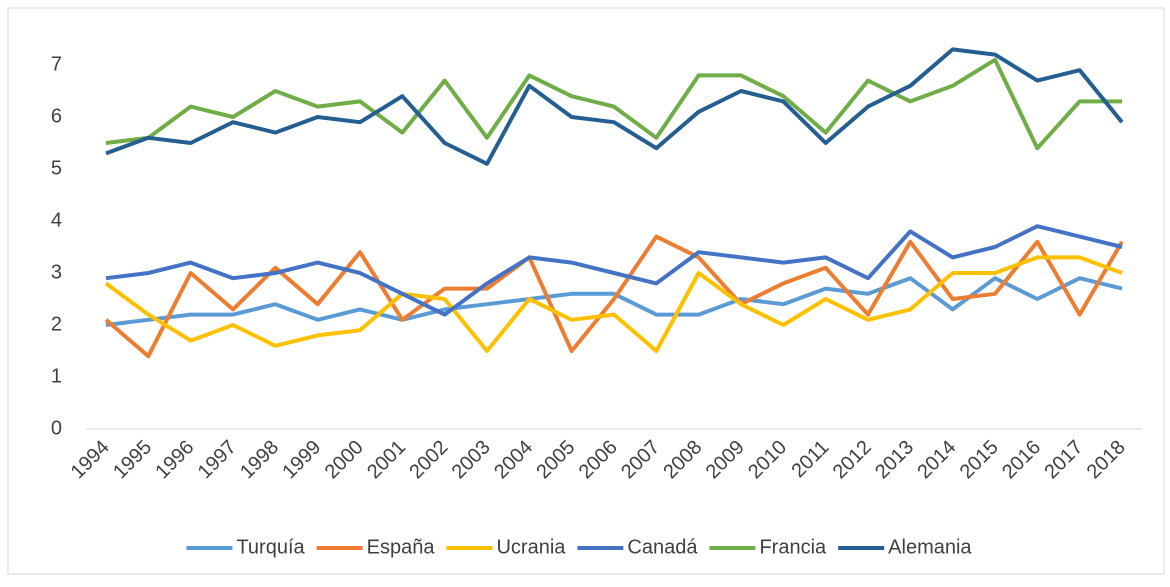 The image size is (1170, 587). Describe the element at coordinates (401, 547) in the screenshot. I see `legend-label: España` at that location.